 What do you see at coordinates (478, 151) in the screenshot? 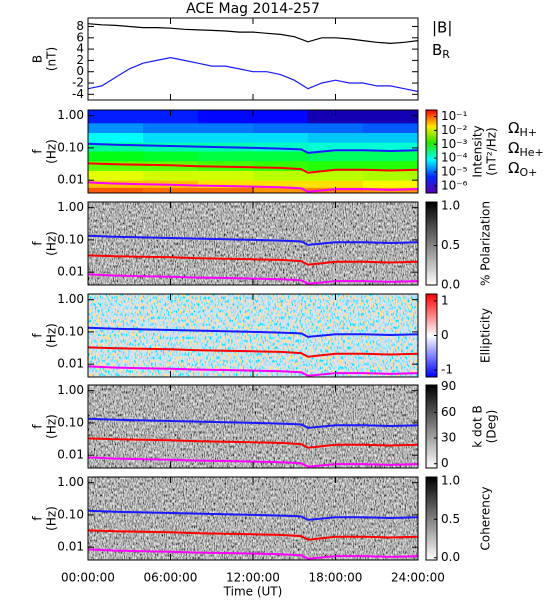
I see `colorbar-label: Intensity` at bounding box center [478, 151].